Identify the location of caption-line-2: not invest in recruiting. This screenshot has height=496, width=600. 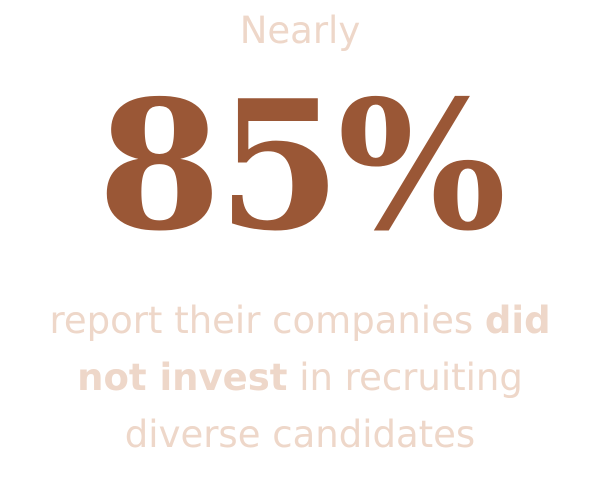
(300, 377).